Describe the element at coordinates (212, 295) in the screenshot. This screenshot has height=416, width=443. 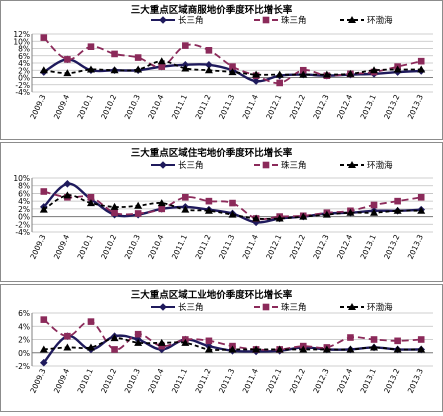
I see `chart-title: 三大重点区域工业地价季度环比增长率` at that location.